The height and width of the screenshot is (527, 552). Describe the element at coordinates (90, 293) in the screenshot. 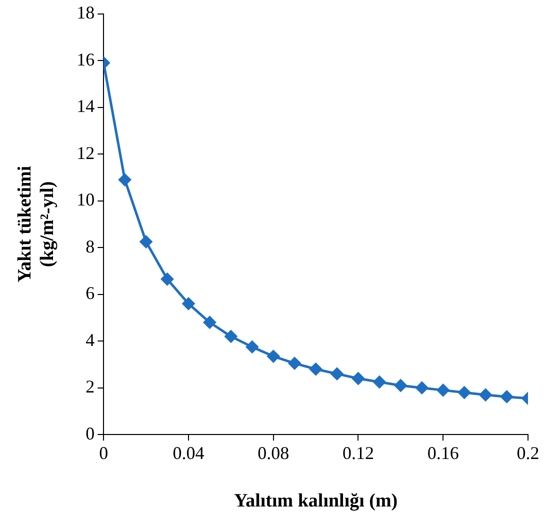

I see `y-tick-label: 6` at that location.